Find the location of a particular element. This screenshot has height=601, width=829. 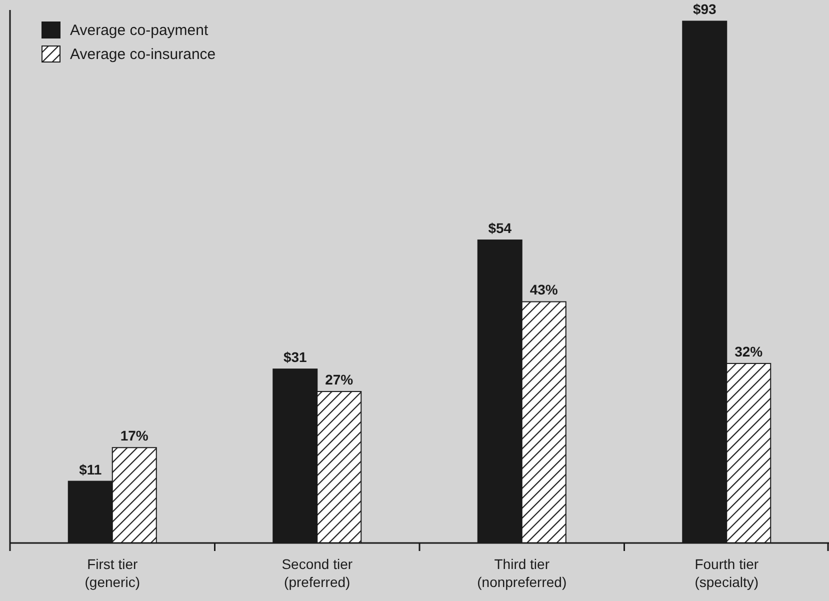

data-label: $54 is located at coordinates (500, 228).